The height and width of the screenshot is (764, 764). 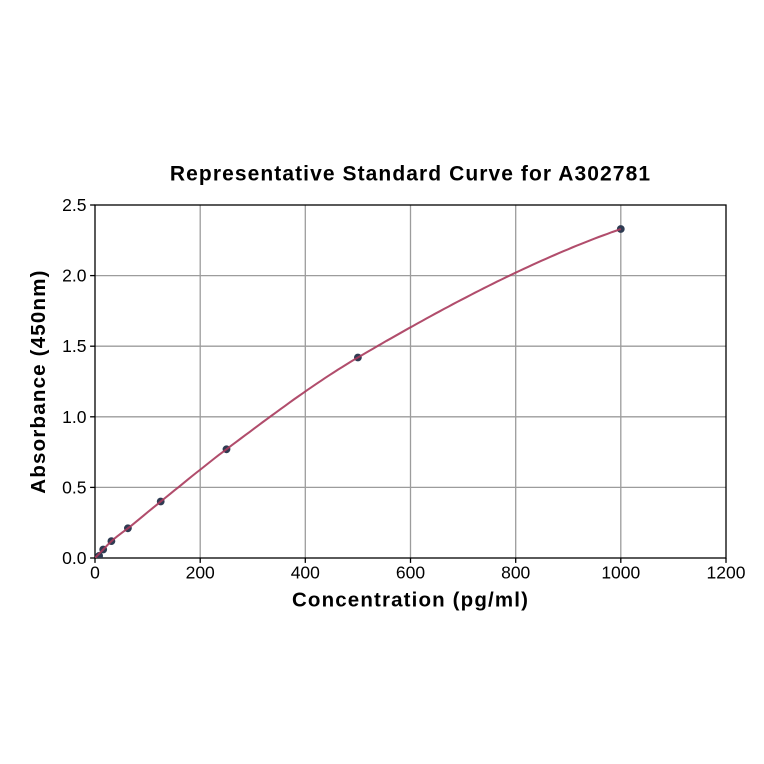 I want to click on svg-text: 1200, so click(x=726, y=573).